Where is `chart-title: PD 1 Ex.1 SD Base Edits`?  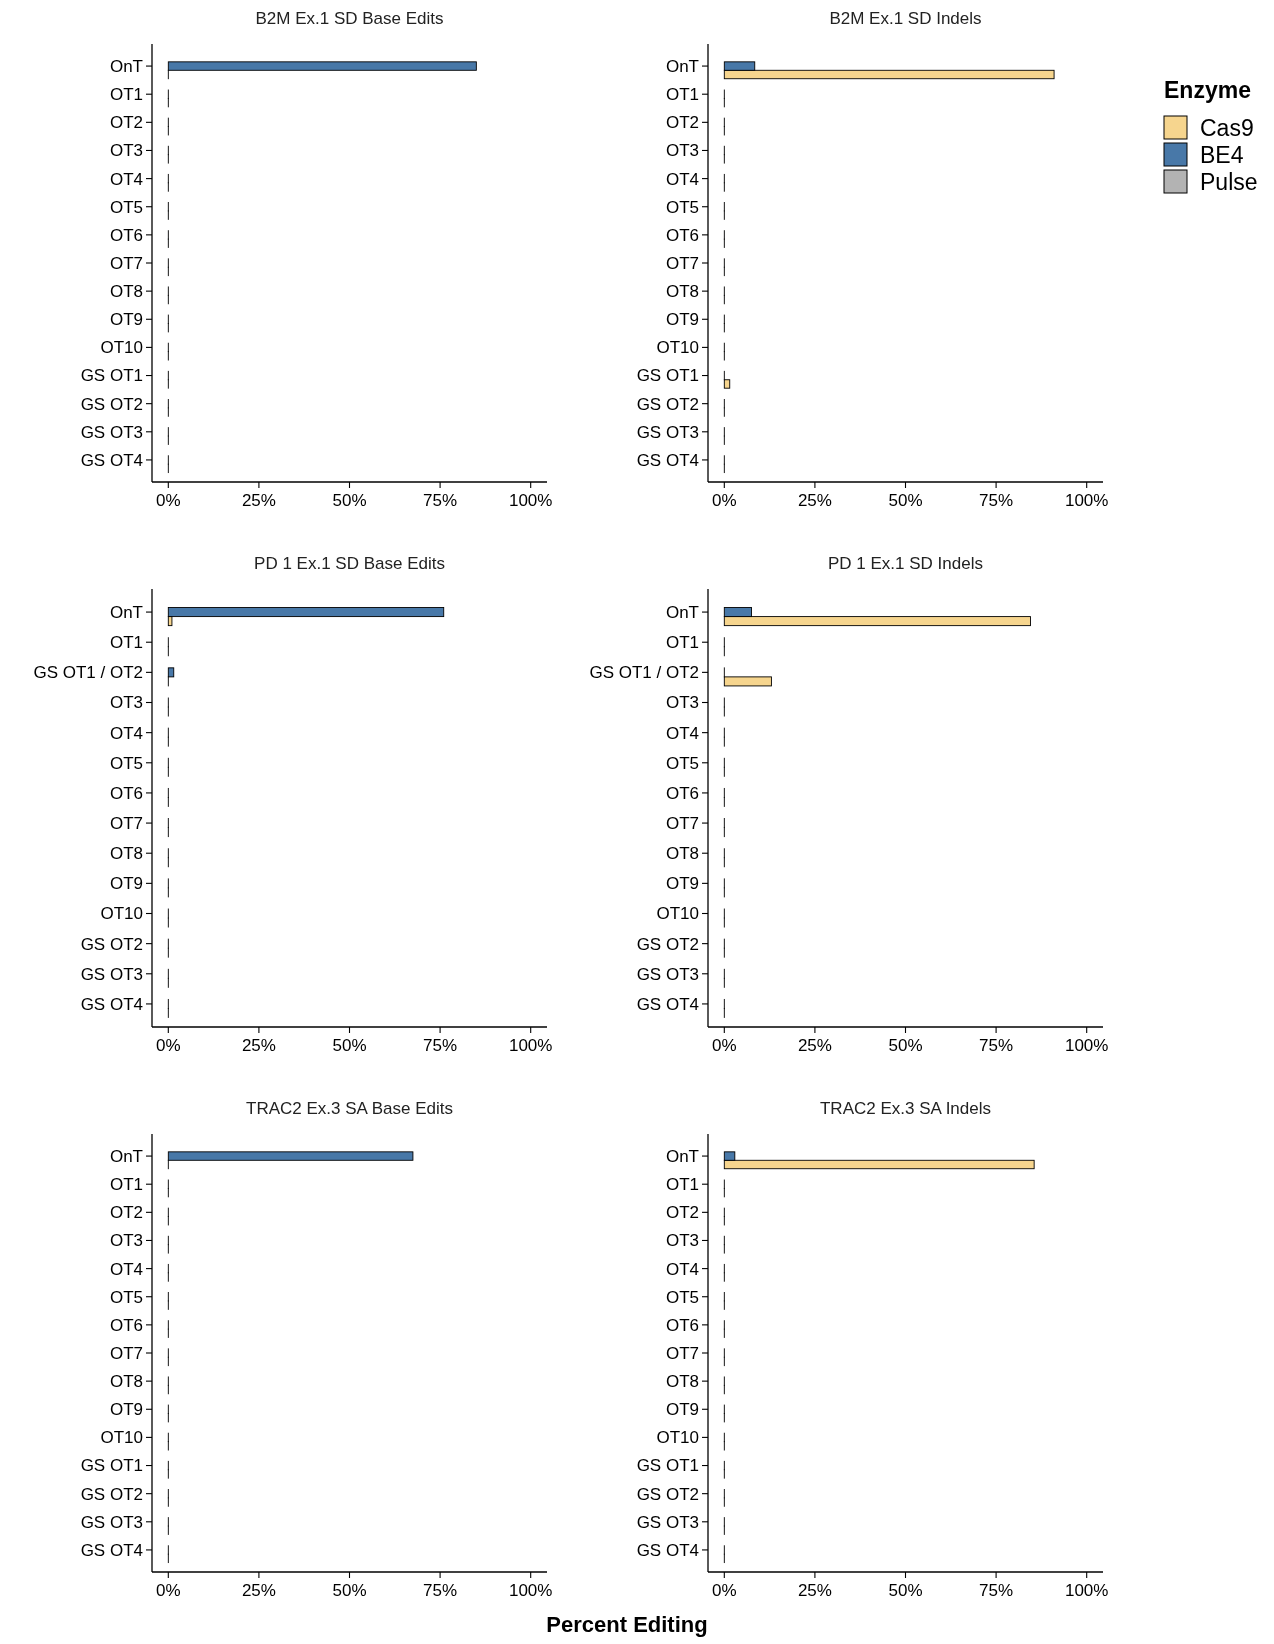 chart-title: PD 1 Ex.1 SD Base Edits is located at coordinates (349, 563).